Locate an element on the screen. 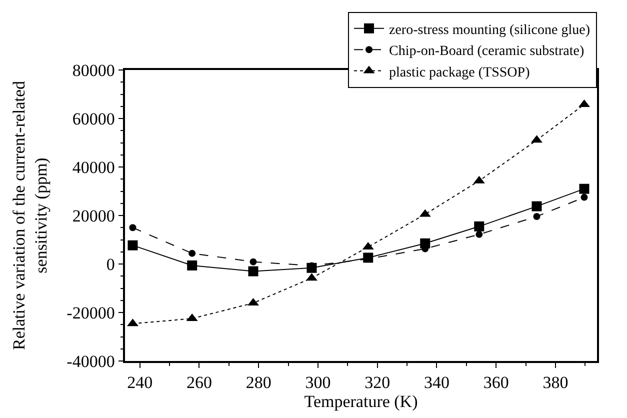 The height and width of the screenshot is (418, 627). y-tick-label: 60000 is located at coordinates (93, 118).